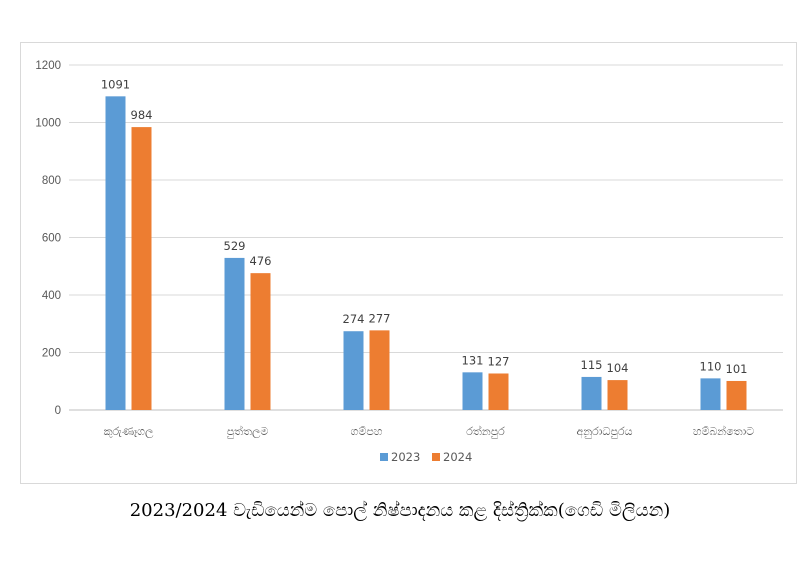 The width and height of the screenshot is (800, 575). I want to click on data-label: 529, so click(235, 246).